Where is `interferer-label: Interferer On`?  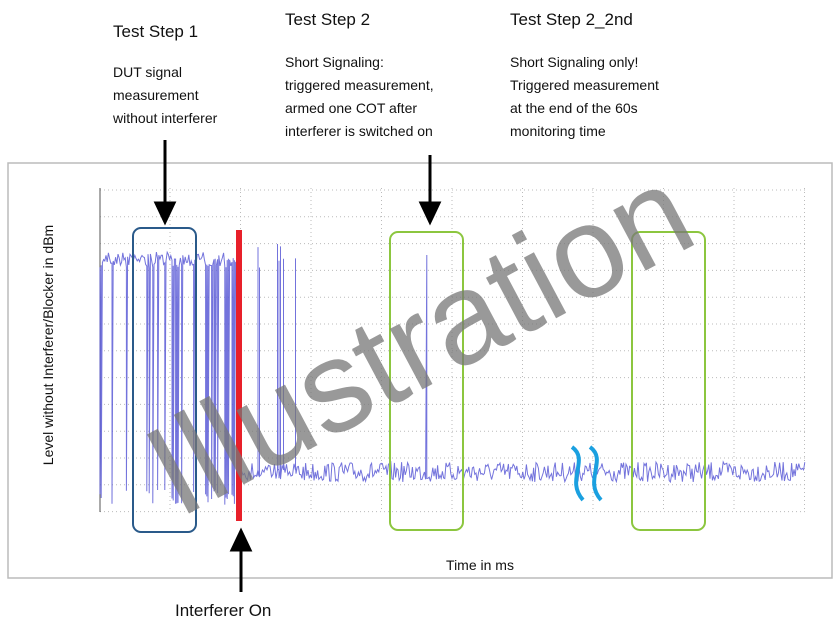
interferer-label: Interferer On is located at coordinates (223, 610).